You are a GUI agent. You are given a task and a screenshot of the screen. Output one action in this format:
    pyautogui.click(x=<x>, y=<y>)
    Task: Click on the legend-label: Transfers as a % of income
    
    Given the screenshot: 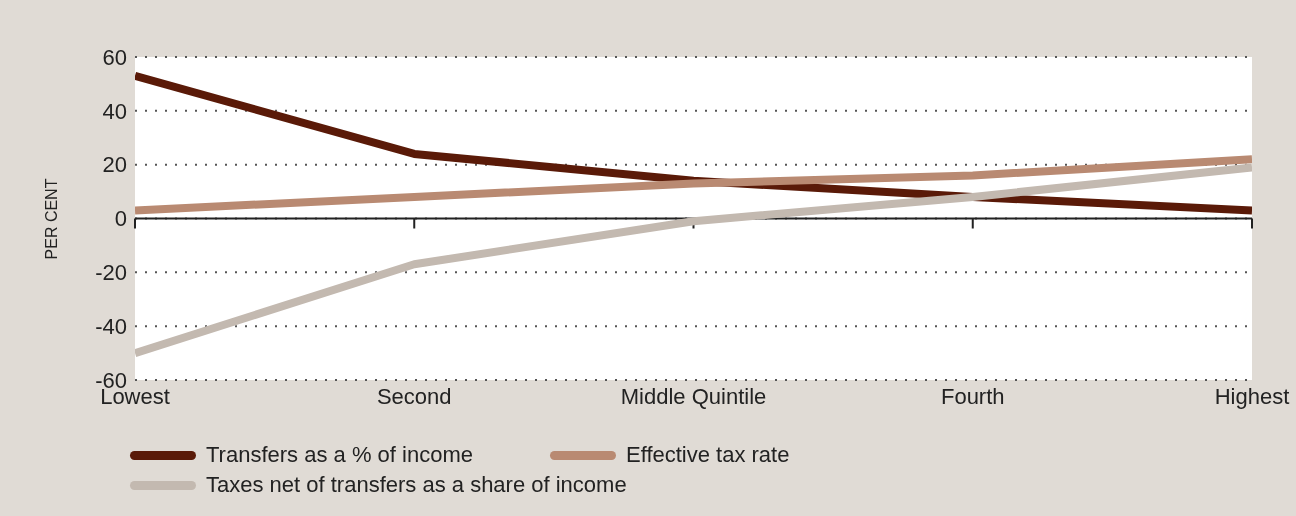 What is the action you would take?
    pyautogui.click(x=339, y=455)
    